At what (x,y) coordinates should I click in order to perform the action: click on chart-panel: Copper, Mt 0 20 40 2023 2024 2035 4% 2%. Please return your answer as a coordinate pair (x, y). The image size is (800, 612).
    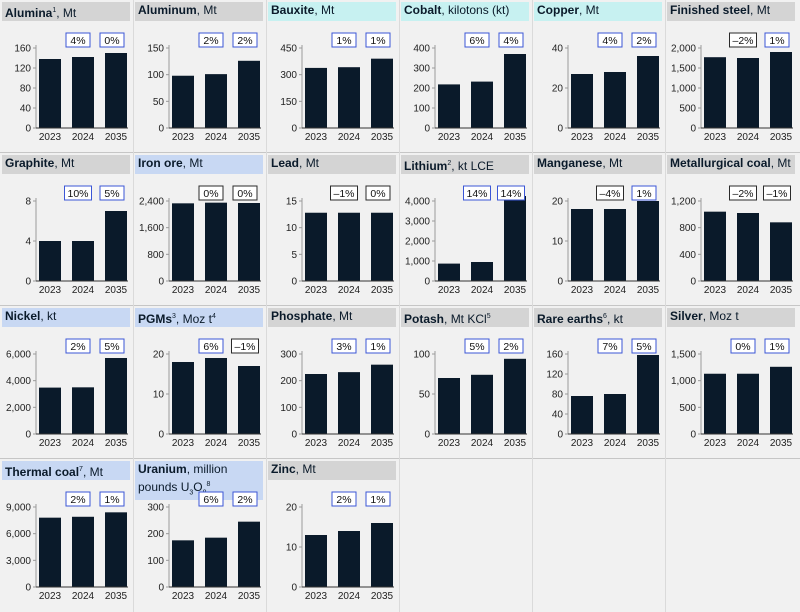
    Looking at the image, I should click on (599, 77).